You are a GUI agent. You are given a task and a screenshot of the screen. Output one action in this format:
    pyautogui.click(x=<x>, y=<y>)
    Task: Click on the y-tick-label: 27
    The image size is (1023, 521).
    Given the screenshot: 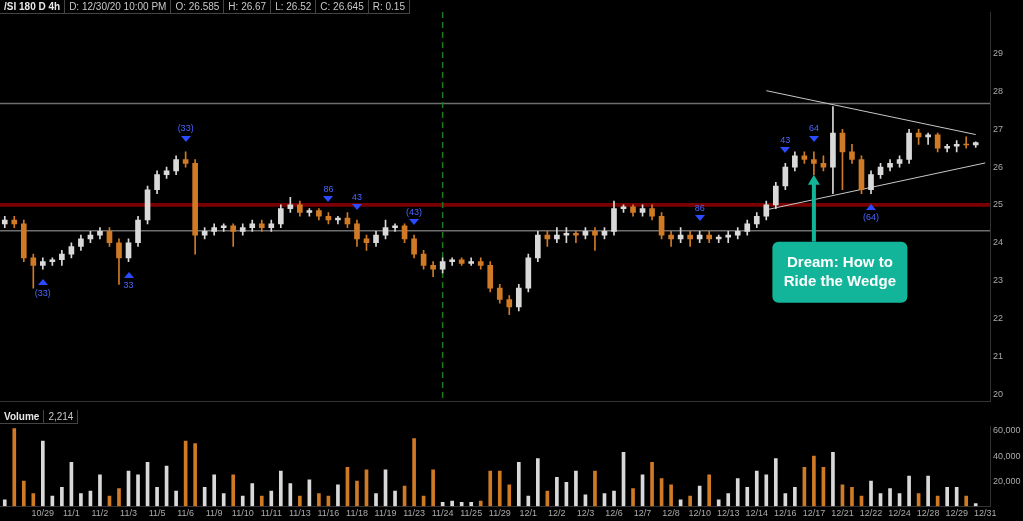 What is the action you would take?
    pyautogui.click(x=998, y=128)
    